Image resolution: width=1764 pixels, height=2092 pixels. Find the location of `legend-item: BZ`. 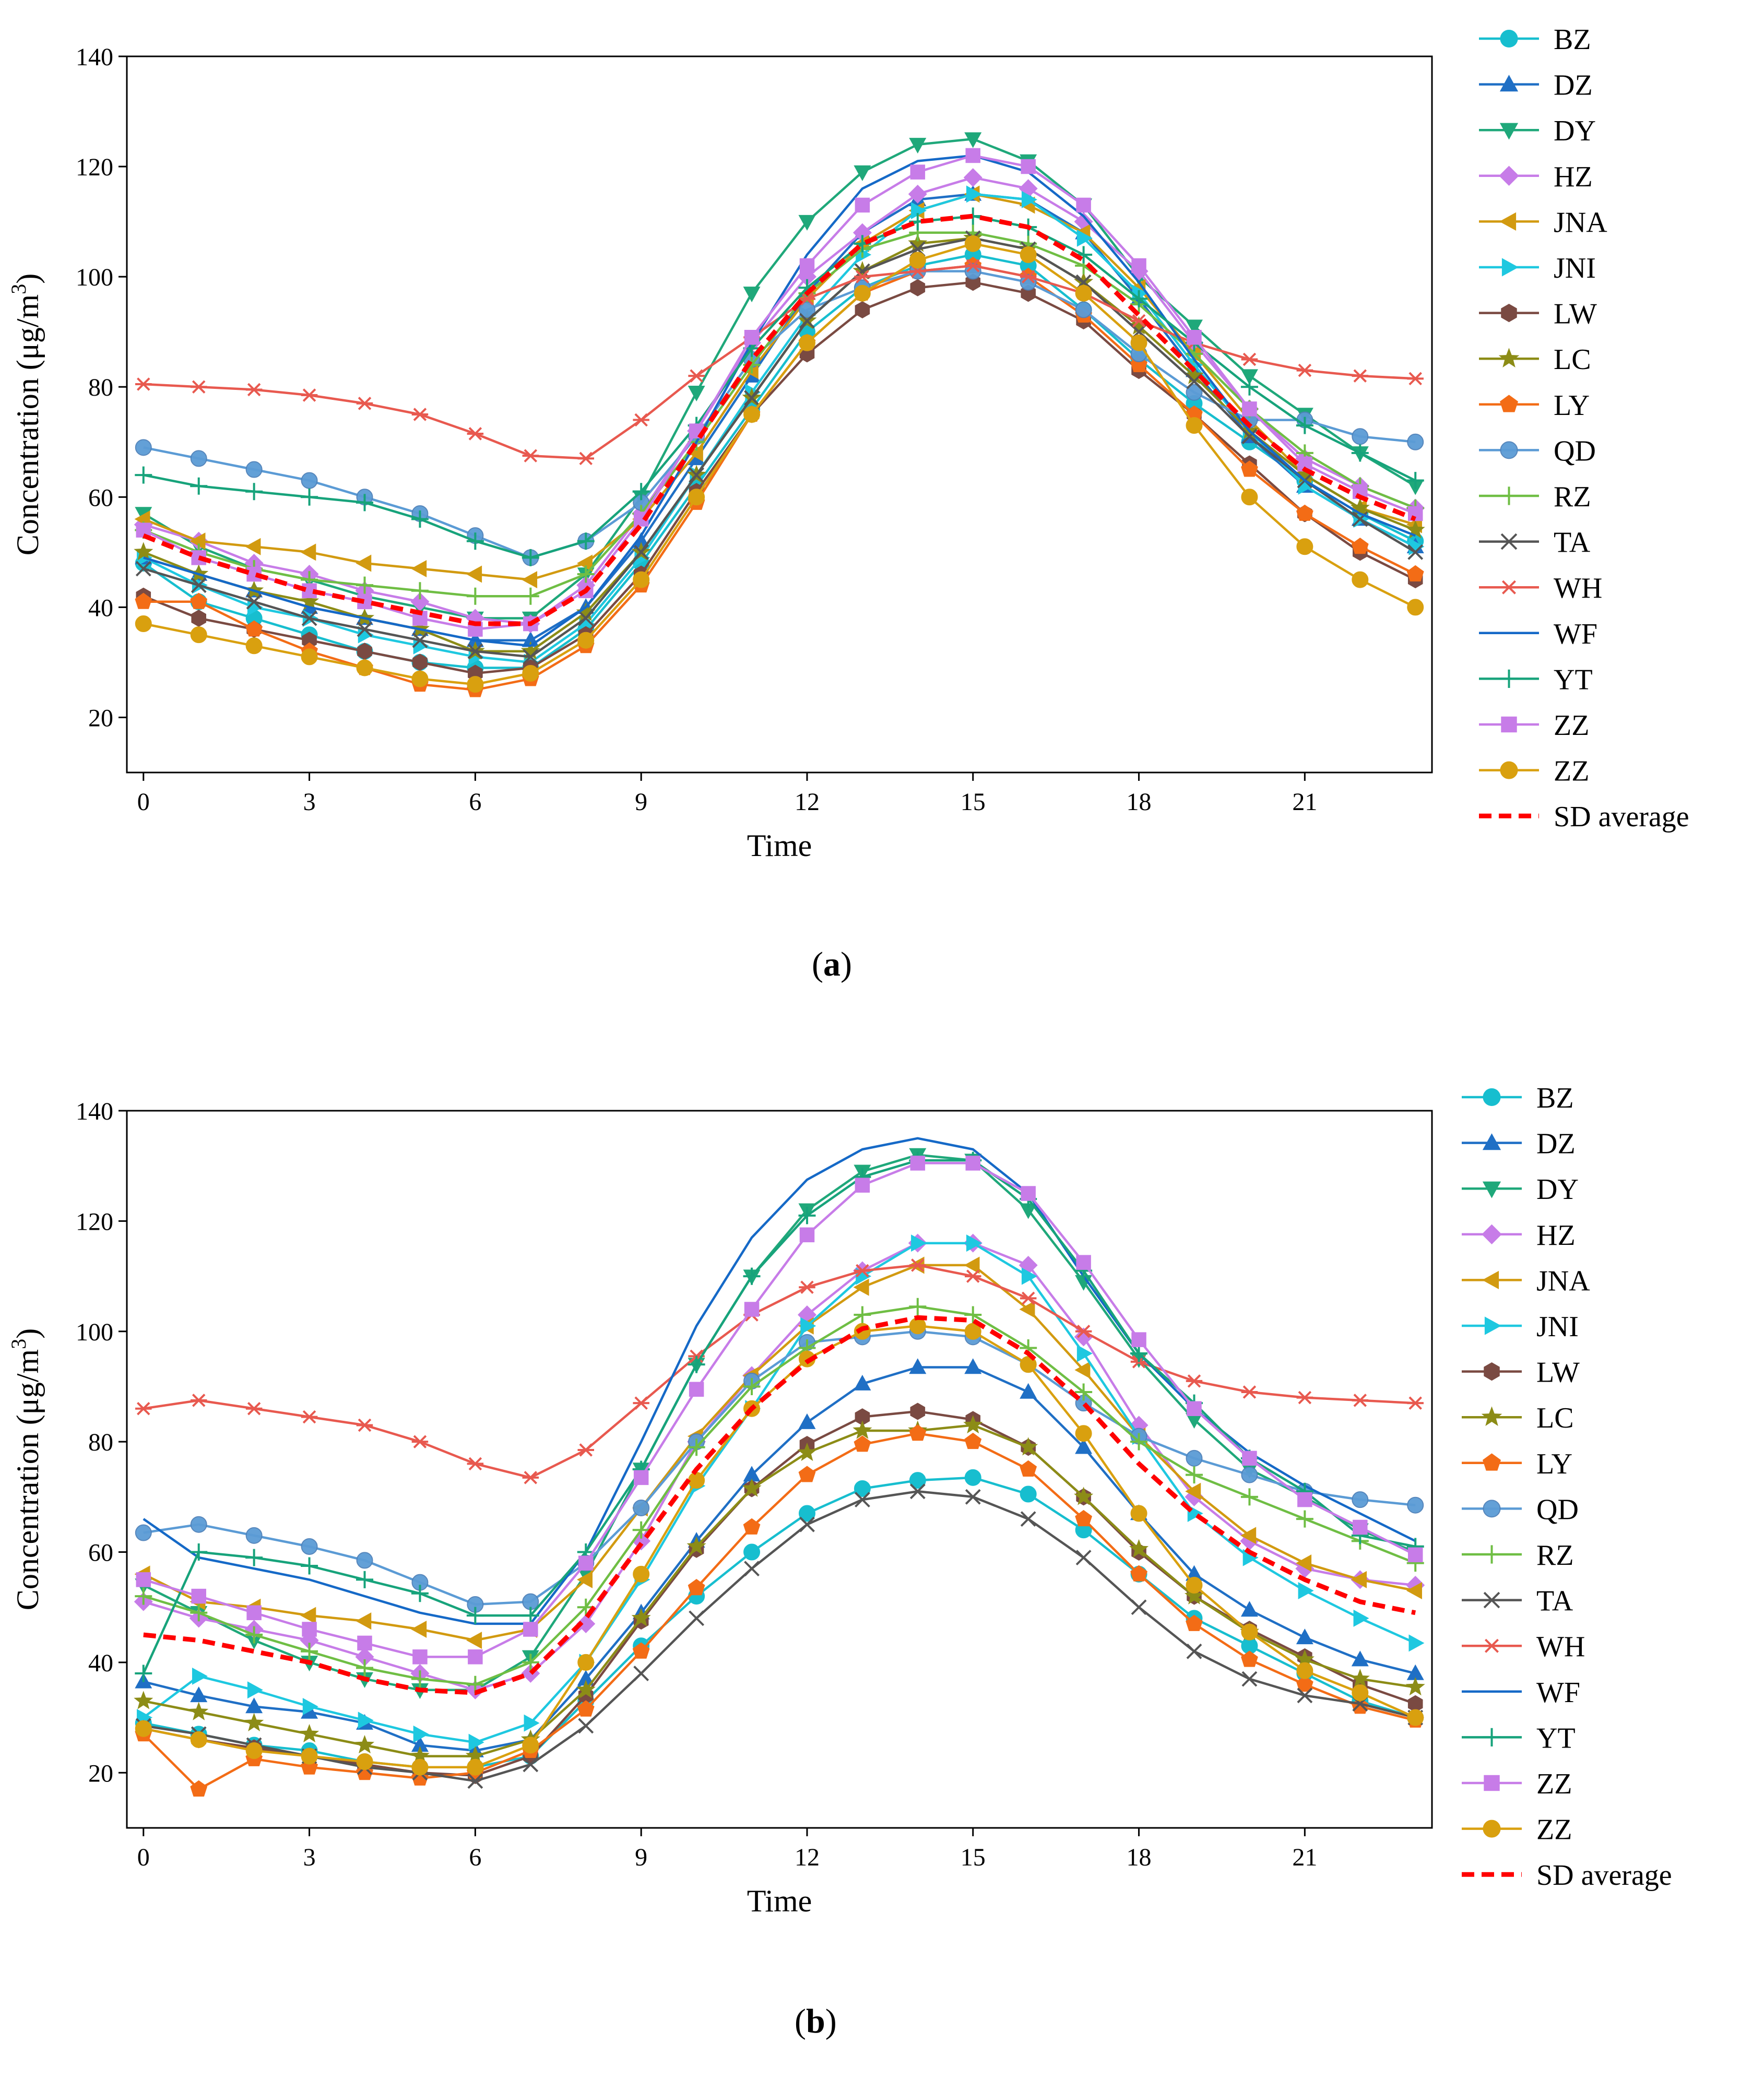

legend-item: BZ is located at coordinates (1518, 1098).